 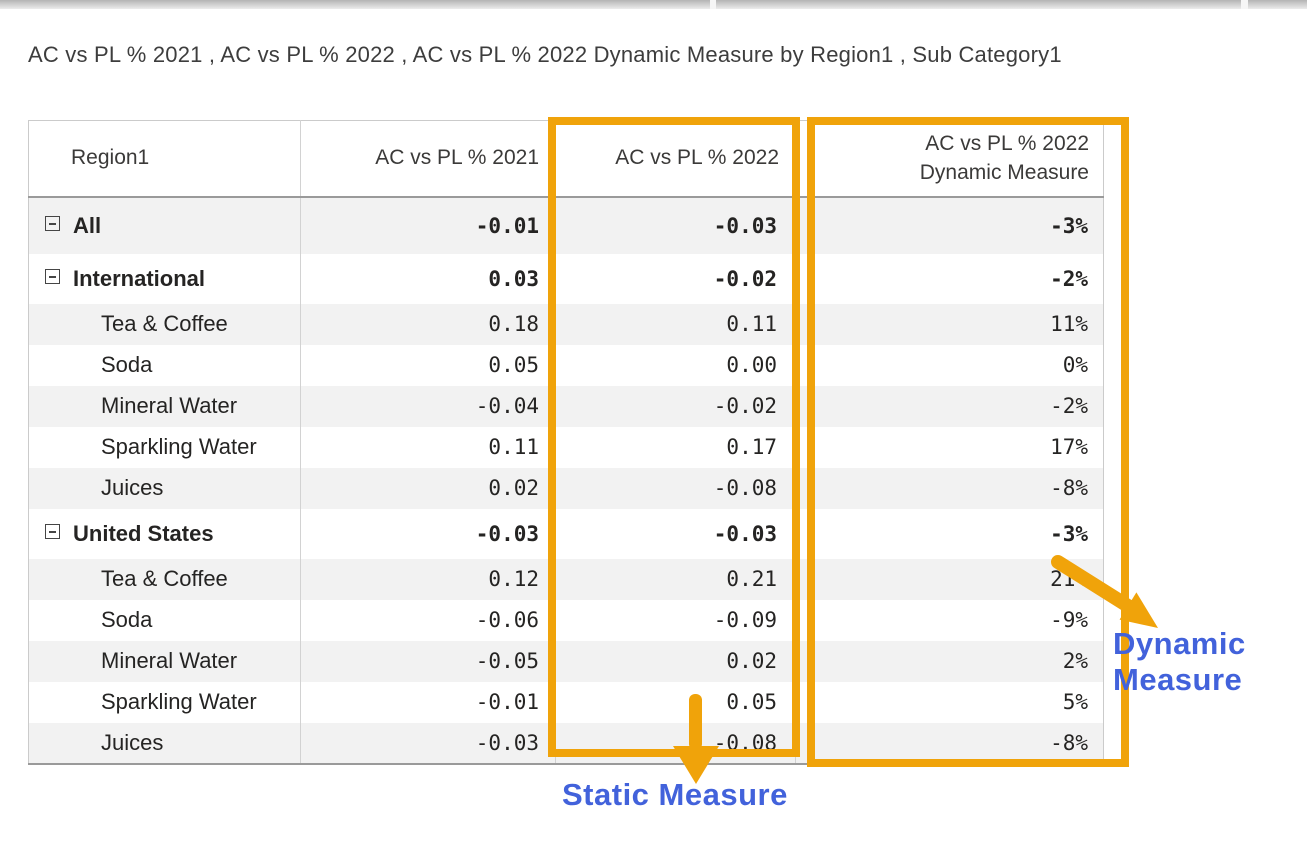 I want to click on matrix-row: All -0.01 -0.03 -3%, so click(x=566, y=225).